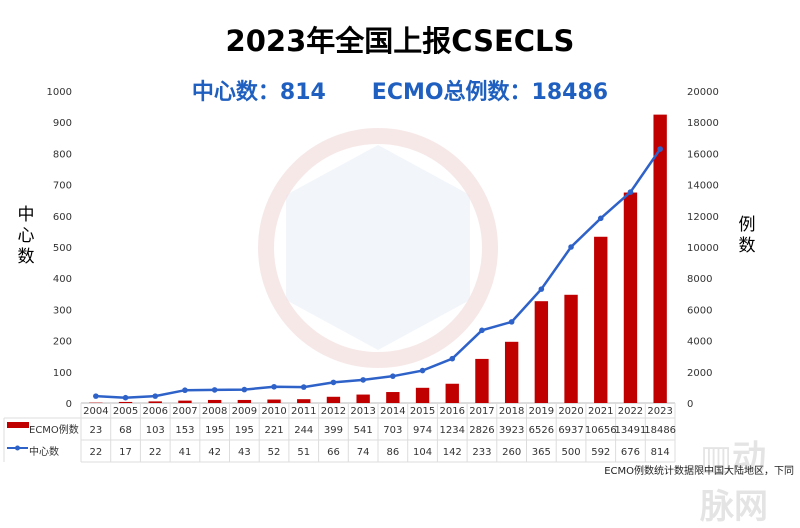 The width and height of the screenshot is (800, 528). Describe the element at coordinates (44, 451) in the screenshot. I see `legend-line-label: 中心数` at that location.